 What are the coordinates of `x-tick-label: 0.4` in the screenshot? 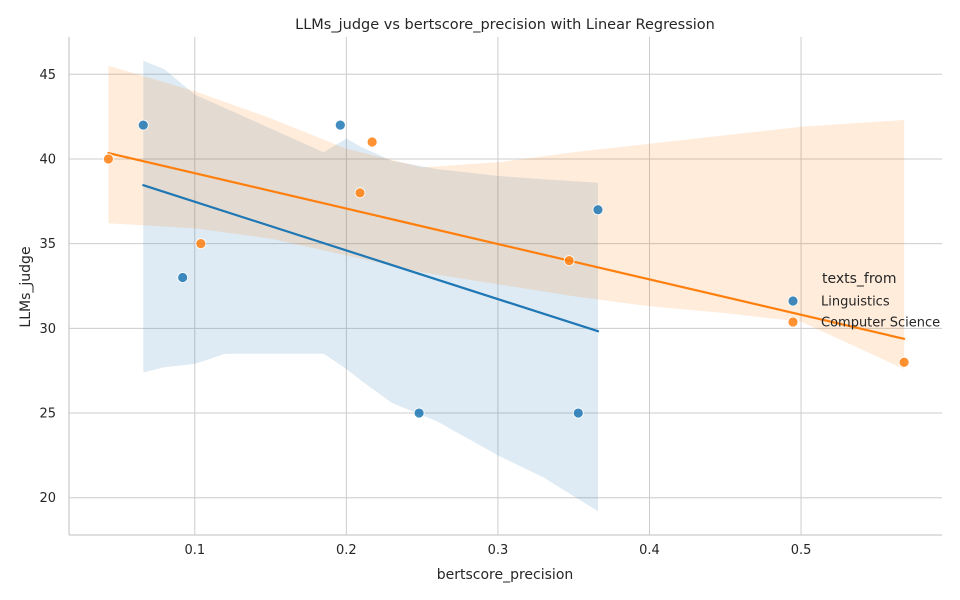 It's located at (649, 550).